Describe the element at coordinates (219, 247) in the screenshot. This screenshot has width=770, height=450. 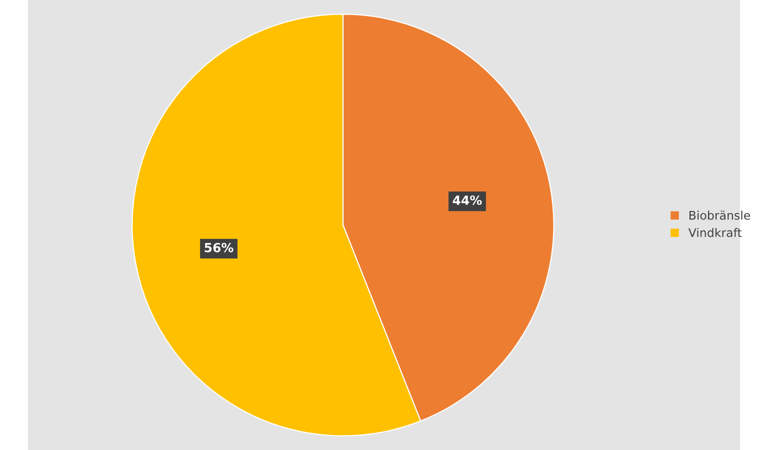
I see `data-label: 56%` at that location.